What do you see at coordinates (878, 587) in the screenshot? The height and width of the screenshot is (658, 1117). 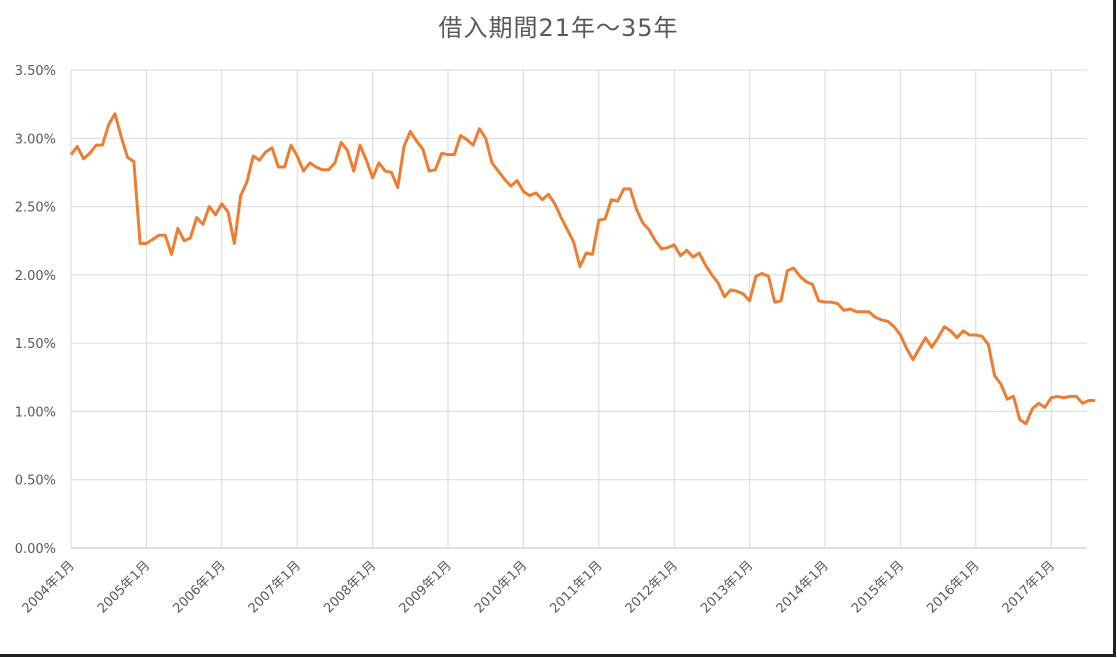 I see `x-tick-label: 2015年1月` at bounding box center [878, 587].